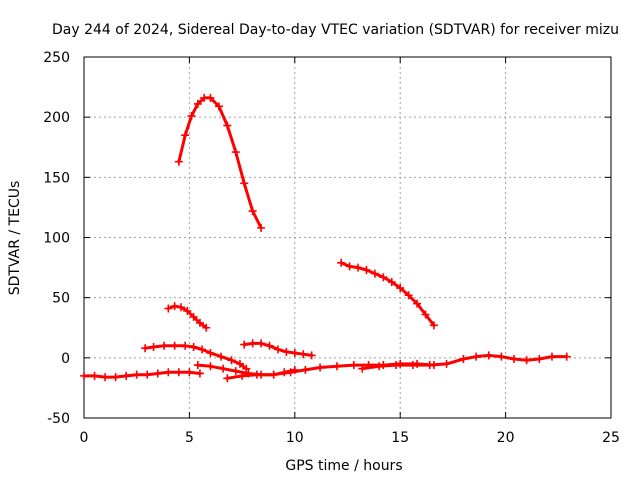 The width and height of the screenshot is (640, 480). I want to click on y-tick-label: 200, so click(56, 118).